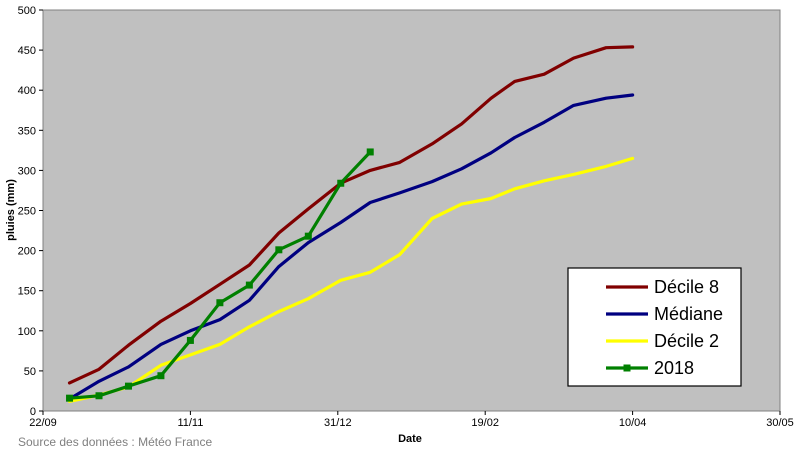 The height and width of the screenshot is (450, 800). What do you see at coordinates (27, 171) in the screenshot?
I see `y-tick-label: 300` at bounding box center [27, 171].